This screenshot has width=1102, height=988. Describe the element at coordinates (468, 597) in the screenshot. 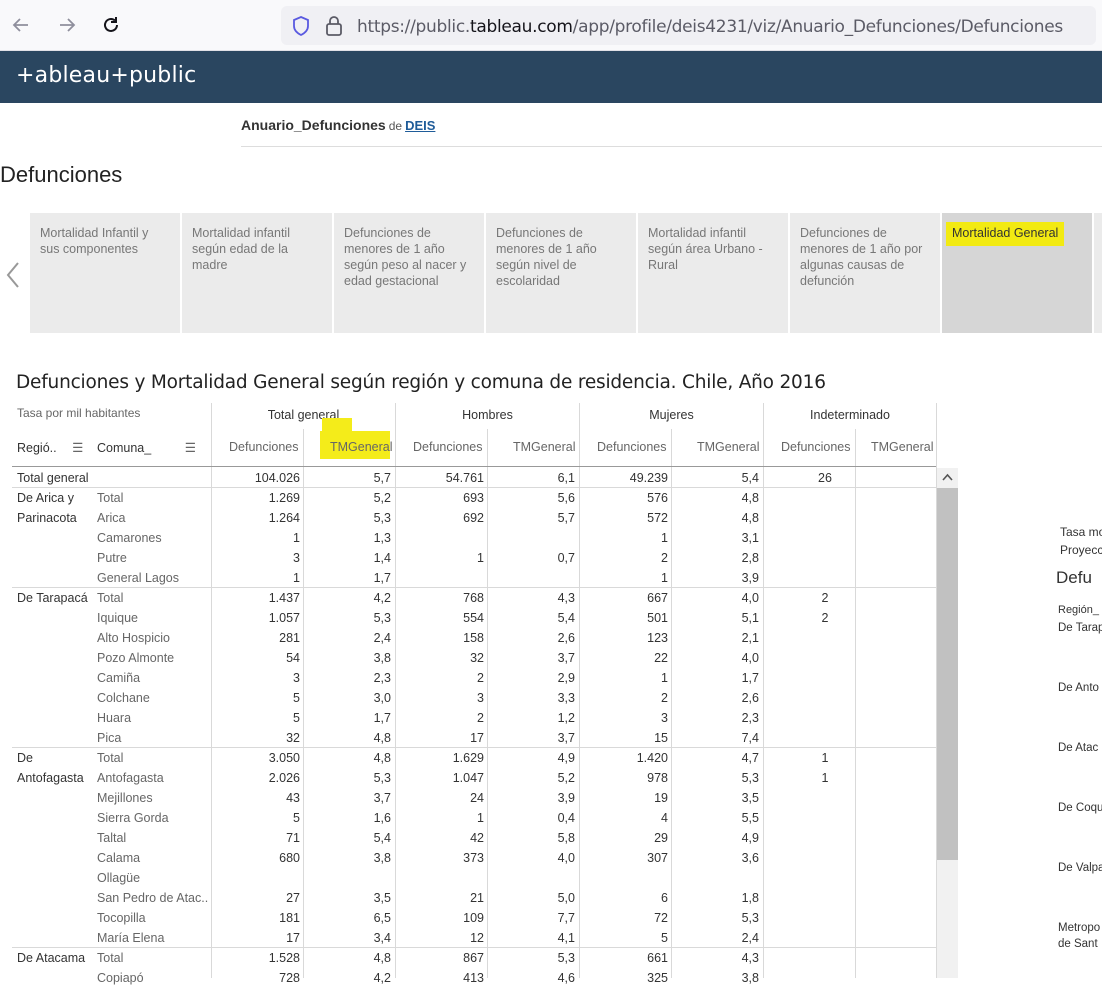

I see `table-row: De Tarapacá Total 1.437 4,2 768 4,3 667 4,0 2` at that location.